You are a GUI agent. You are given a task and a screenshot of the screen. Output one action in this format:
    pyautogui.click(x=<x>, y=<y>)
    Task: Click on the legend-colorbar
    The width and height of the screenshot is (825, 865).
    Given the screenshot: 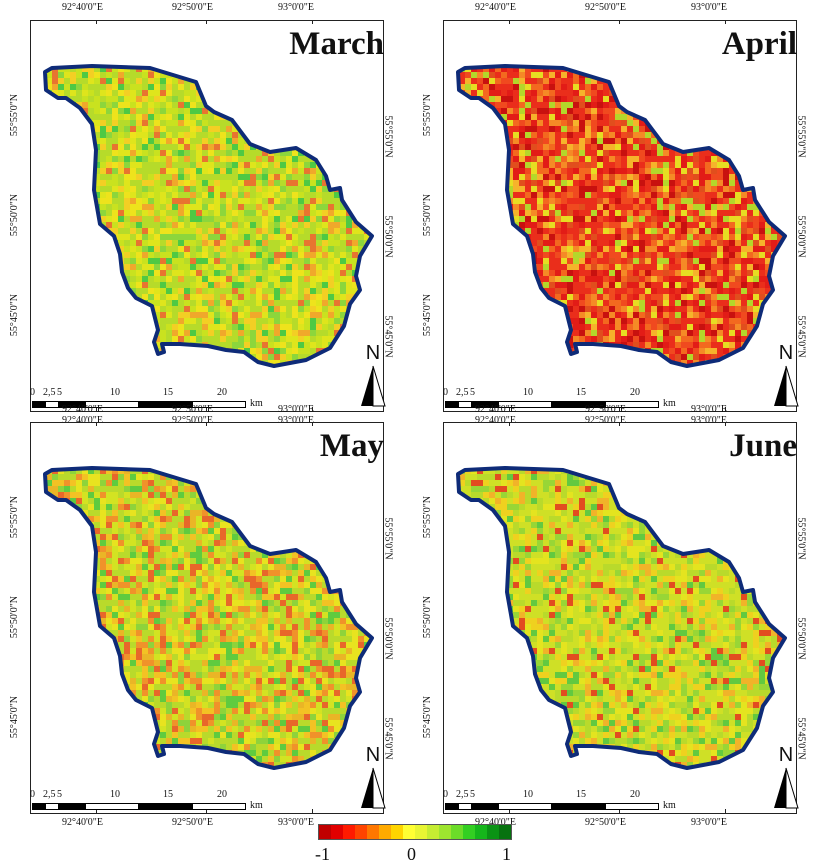 What is the action you would take?
    pyautogui.click(x=415, y=832)
    